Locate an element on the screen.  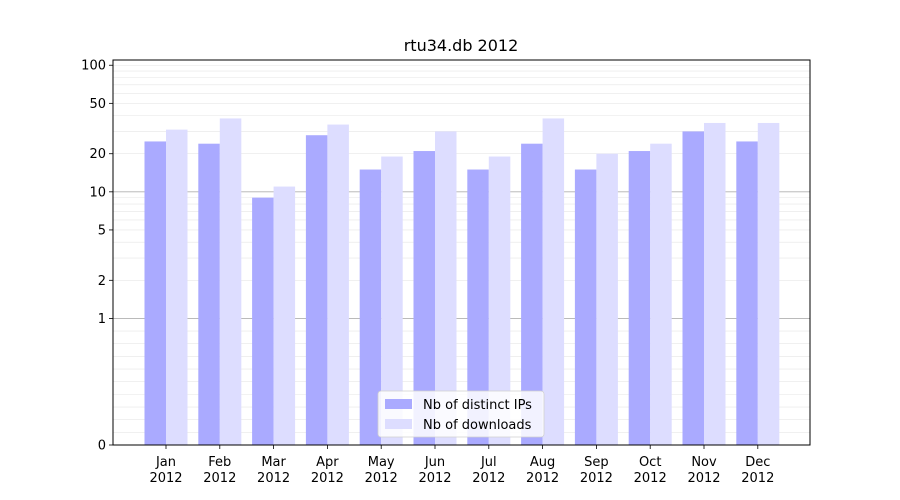
x-tick-label: May 2012 is located at coordinates (381, 470).